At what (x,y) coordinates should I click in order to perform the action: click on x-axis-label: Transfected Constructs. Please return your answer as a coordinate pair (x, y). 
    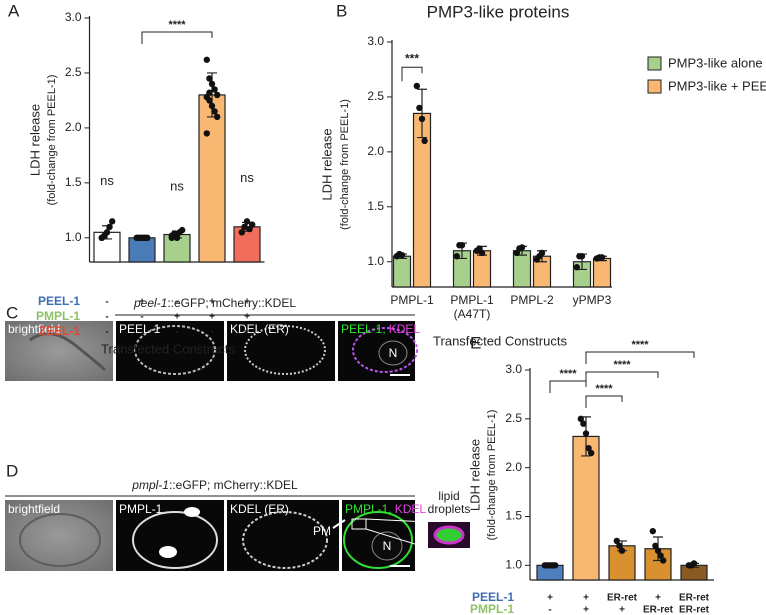
    Looking at the image, I should click on (500, 340).